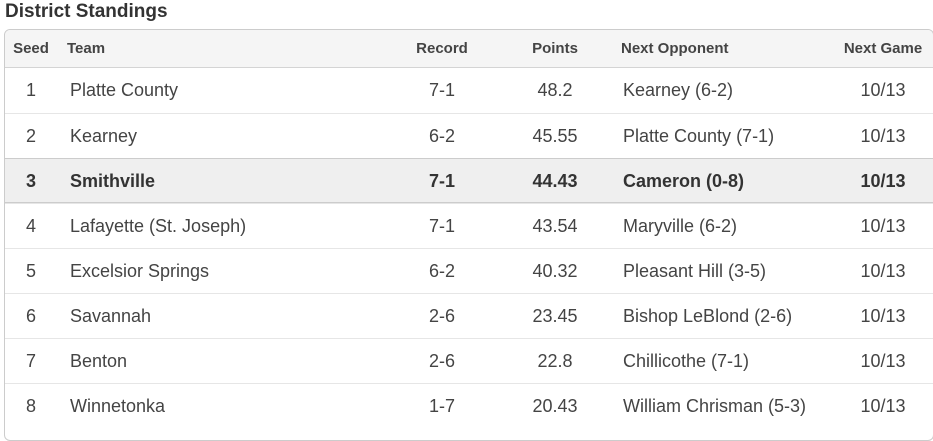  I want to click on cell-record: 1-7, so click(441, 406).